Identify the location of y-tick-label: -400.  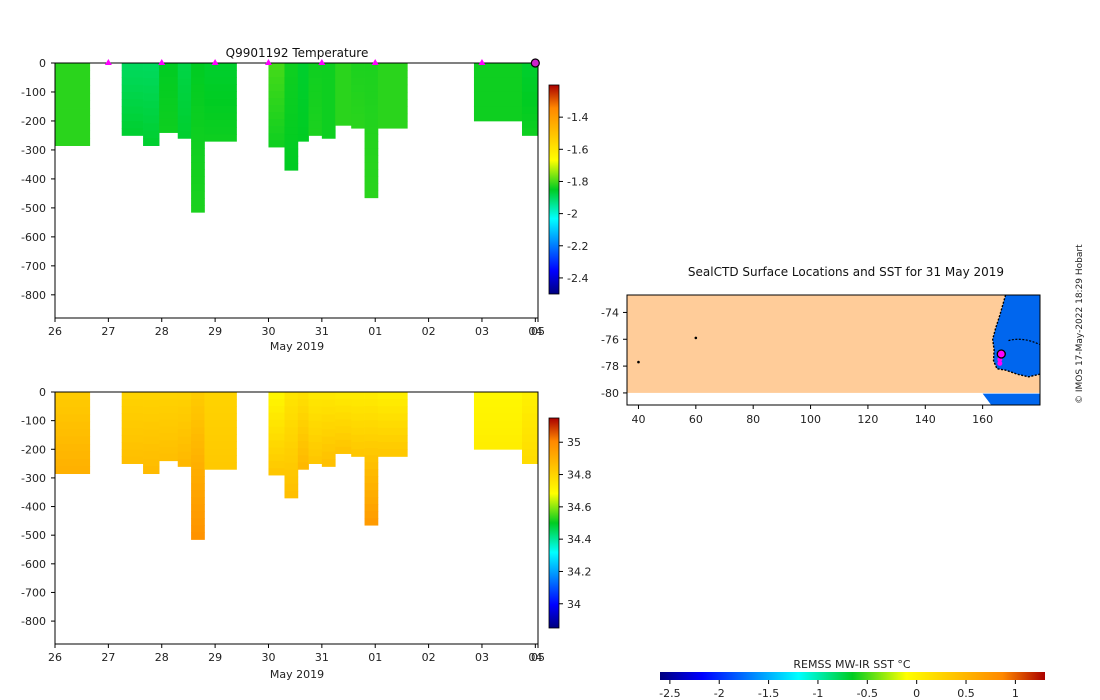
(33, 179).